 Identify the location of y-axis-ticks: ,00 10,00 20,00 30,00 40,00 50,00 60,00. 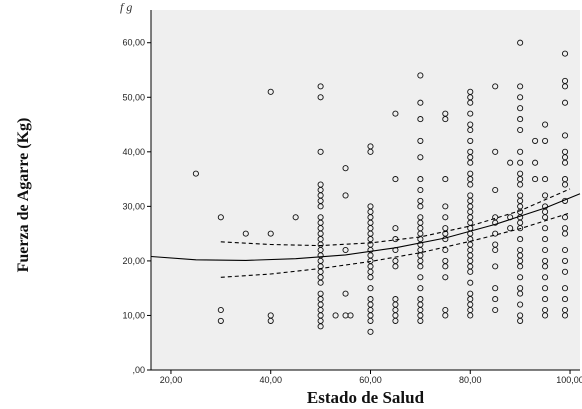
(136, 206).